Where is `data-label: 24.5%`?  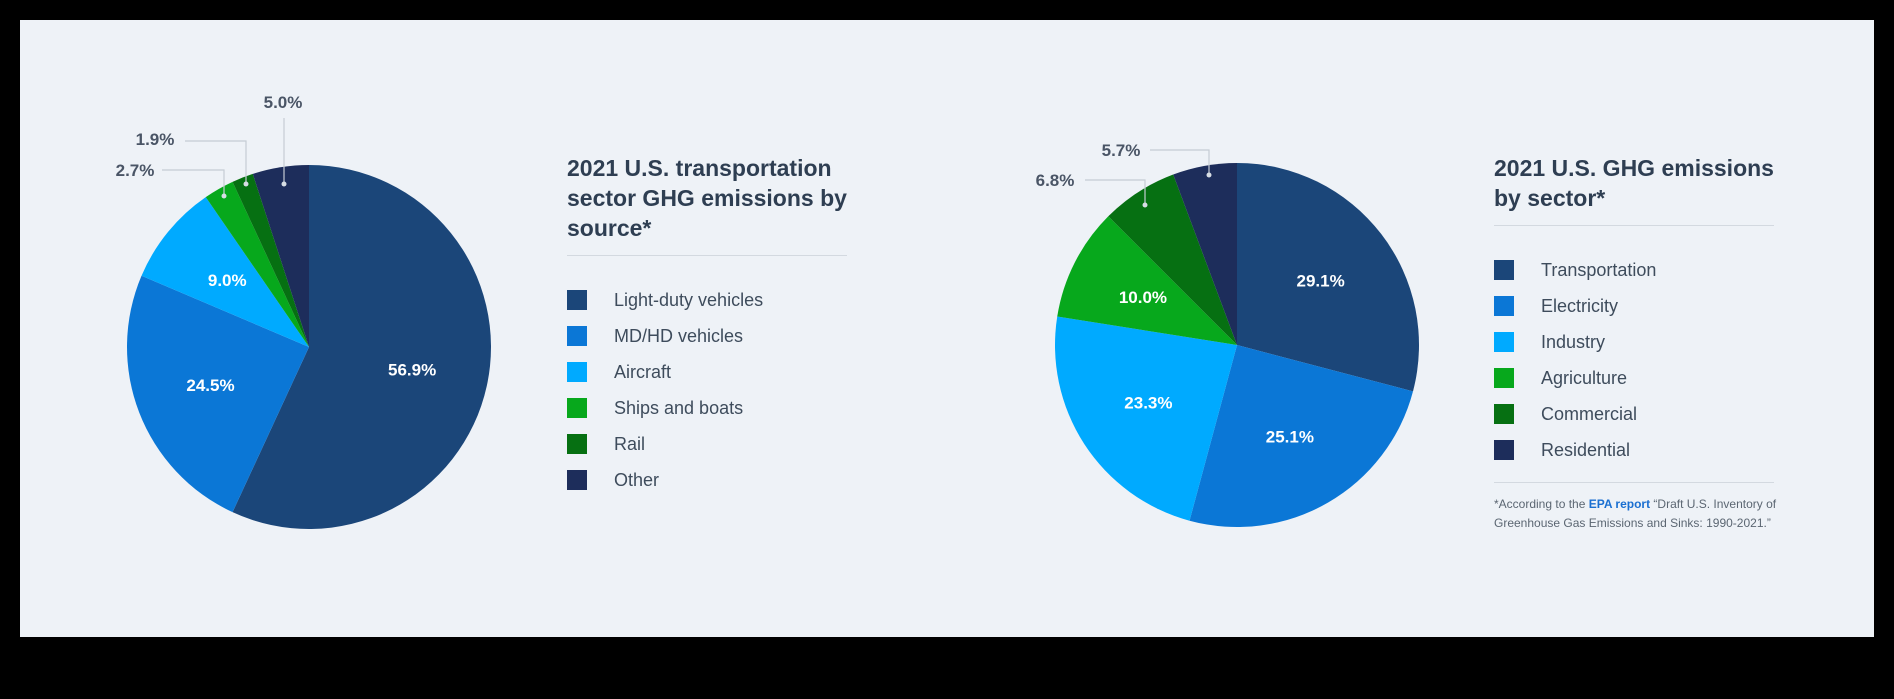
data-label: 24.5% is located at coordinates (210, 385).